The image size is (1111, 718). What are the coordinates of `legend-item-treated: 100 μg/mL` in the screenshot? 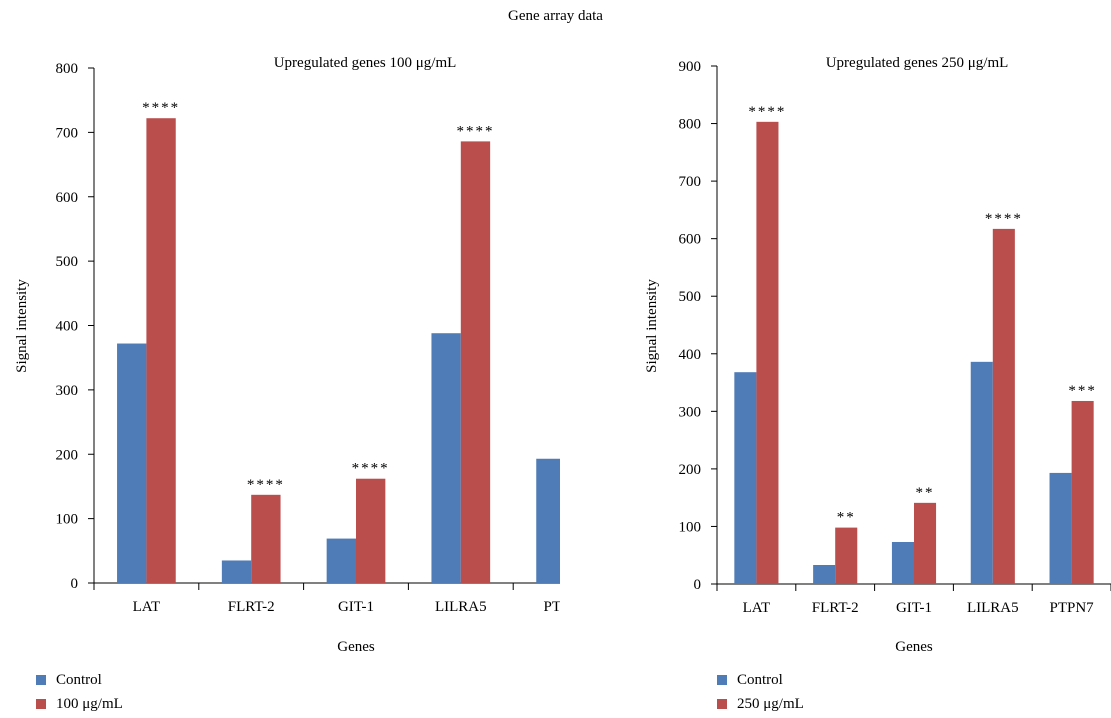 It's located at (79, 704).